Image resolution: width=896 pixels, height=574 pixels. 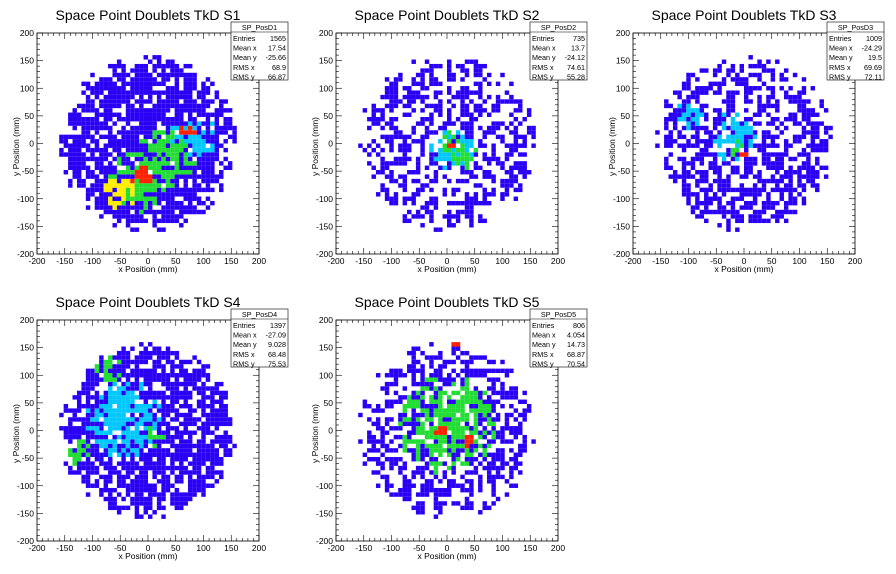 What do you see at coordinates (277, 354) in the screenshot?
I see `stats-value: 68.48` at bounding box center [277, 354].